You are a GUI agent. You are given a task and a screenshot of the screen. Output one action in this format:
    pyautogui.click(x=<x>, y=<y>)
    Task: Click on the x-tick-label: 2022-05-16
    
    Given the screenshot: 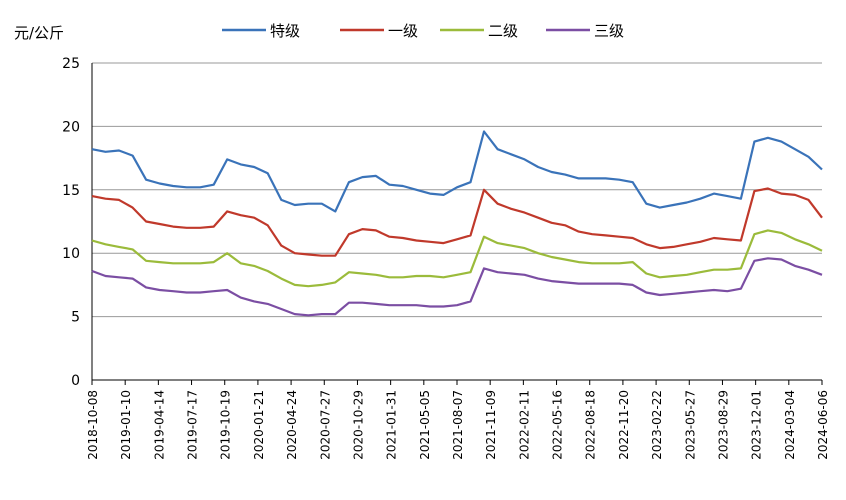 What is the action you would take?
    pyautogui.click(x=558, y=425)
    